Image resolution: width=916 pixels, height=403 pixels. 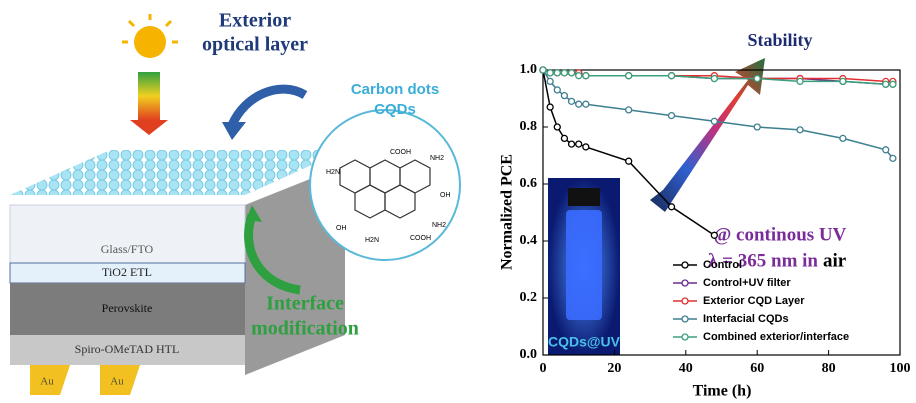 What do you see at coordinates (776, 337) in the screenshot?
I see `legend-label: Combined exterior/interface` at bounding box center [776, 337].